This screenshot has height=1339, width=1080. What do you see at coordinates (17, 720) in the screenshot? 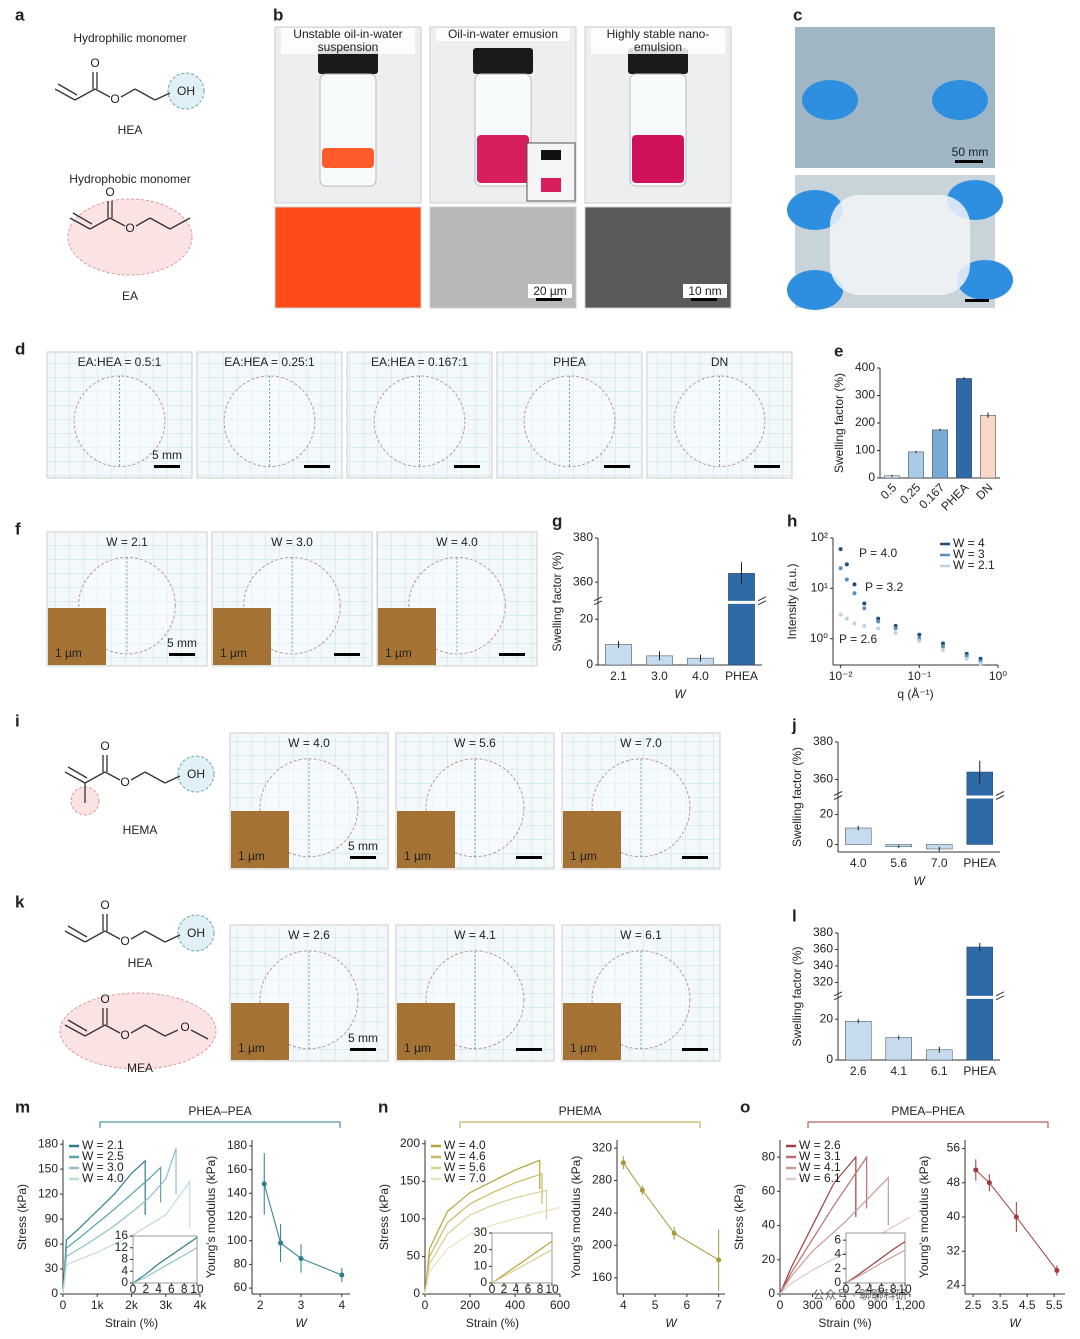
I see `panel-label: i` at bounding box center [17, 720].